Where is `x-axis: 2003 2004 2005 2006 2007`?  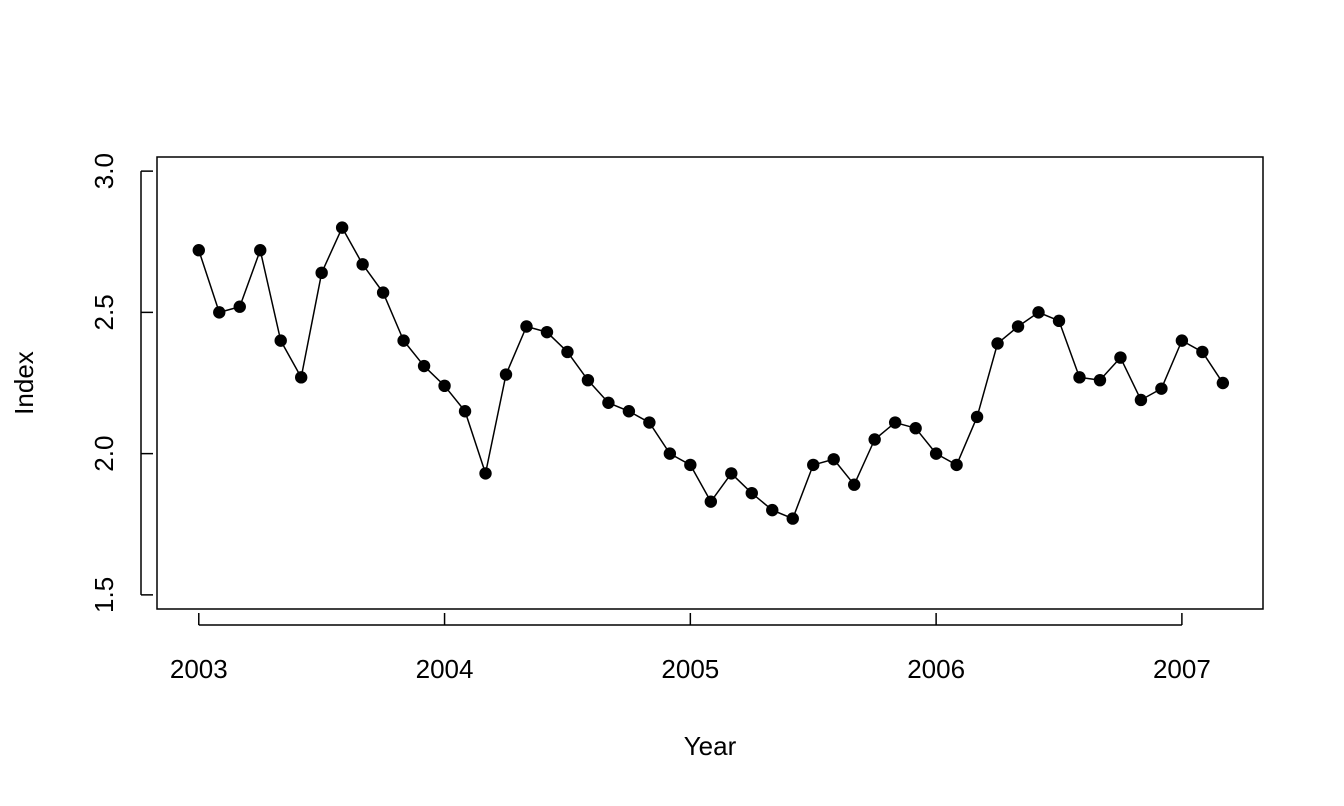
x-axis: 2003 2004 2005 2006 2007 is located at coordinates (690, 648).